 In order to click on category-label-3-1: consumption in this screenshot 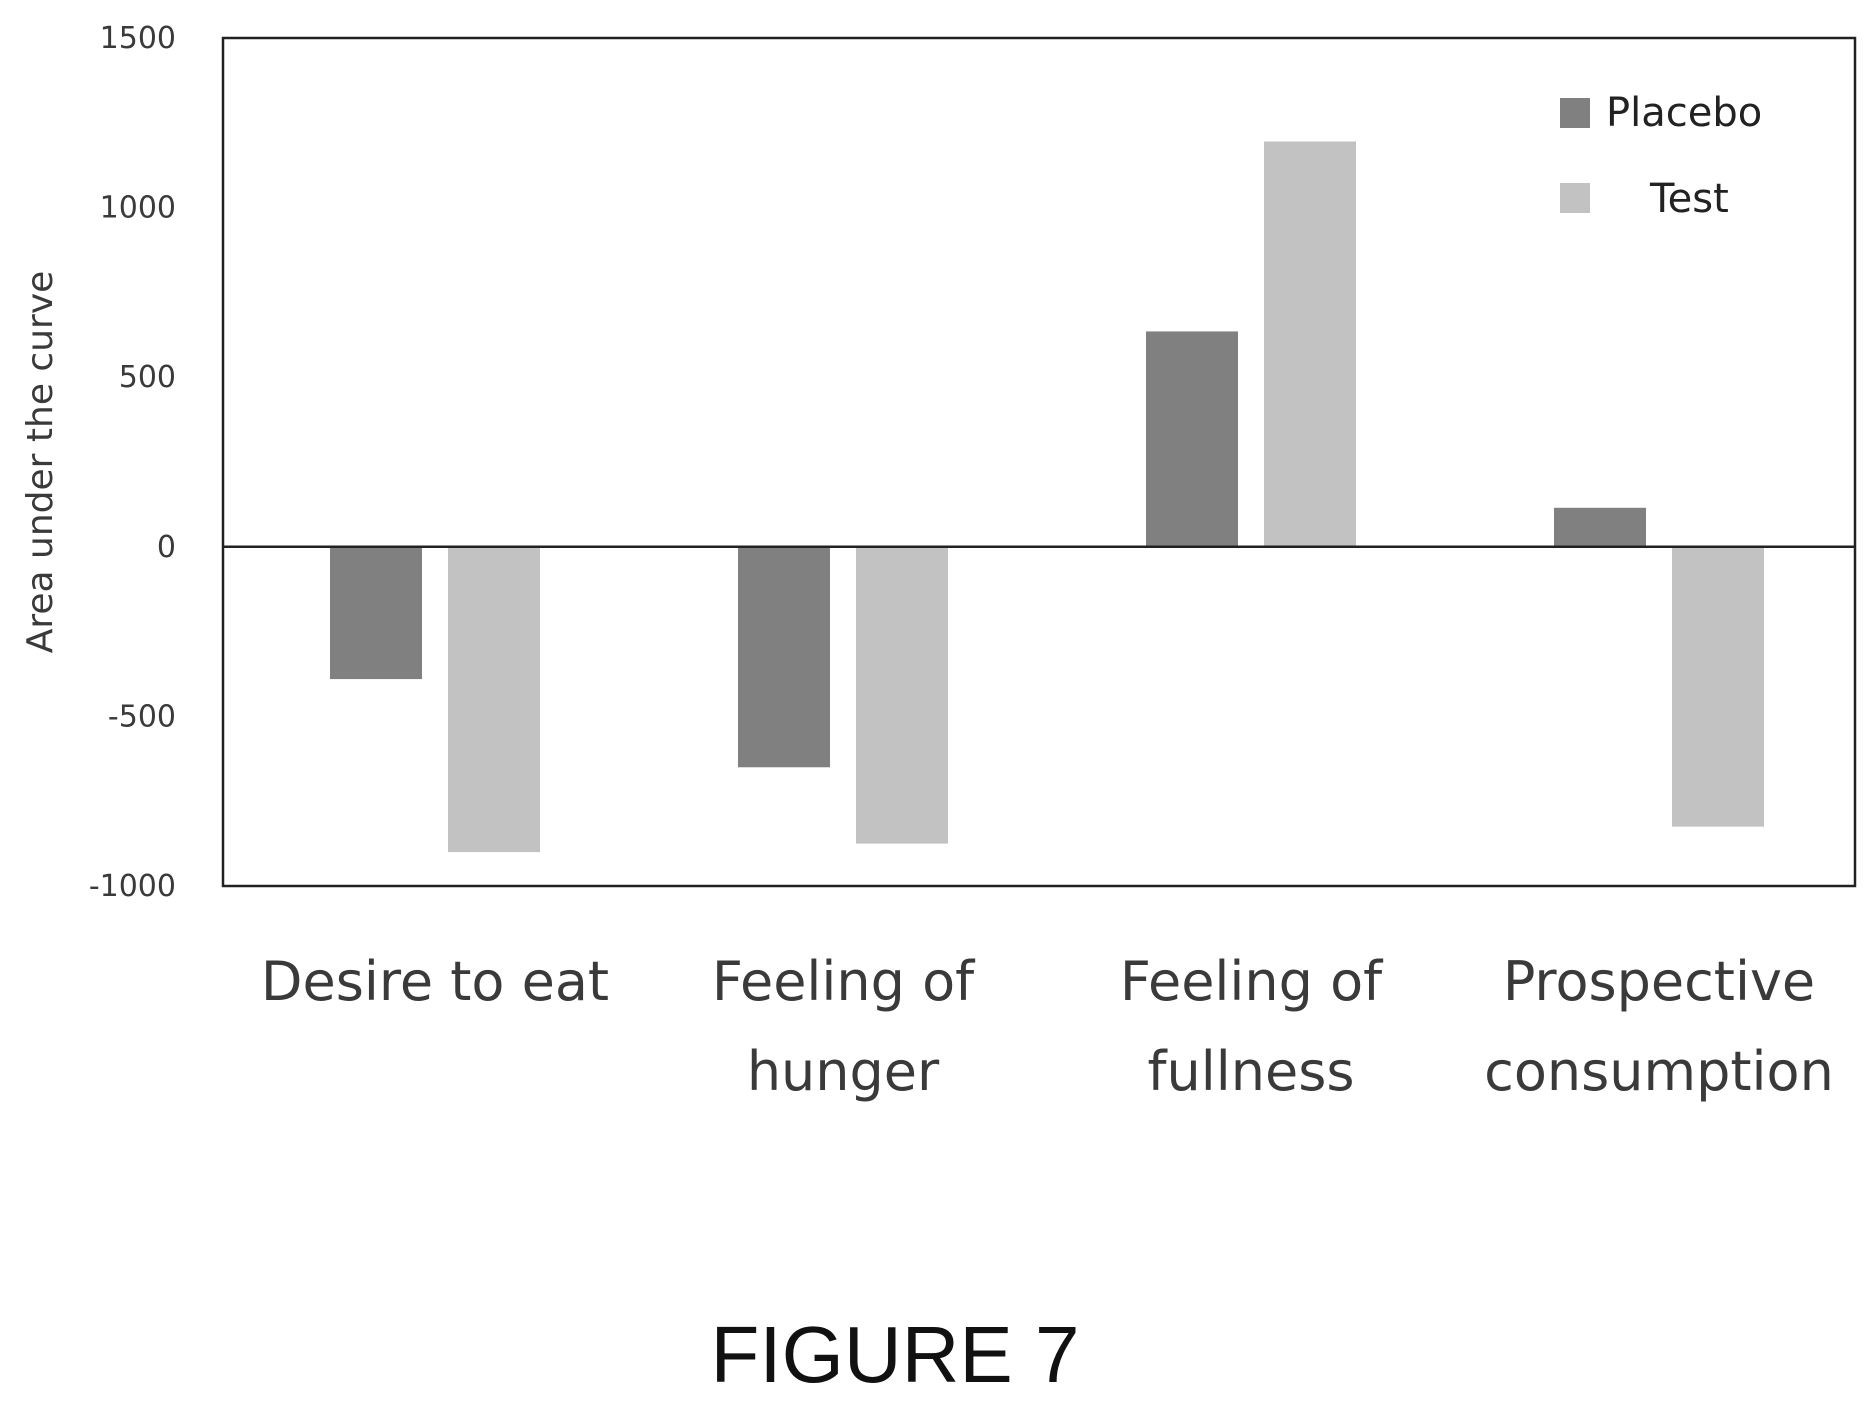, I will do `click(1659, 1071)`.